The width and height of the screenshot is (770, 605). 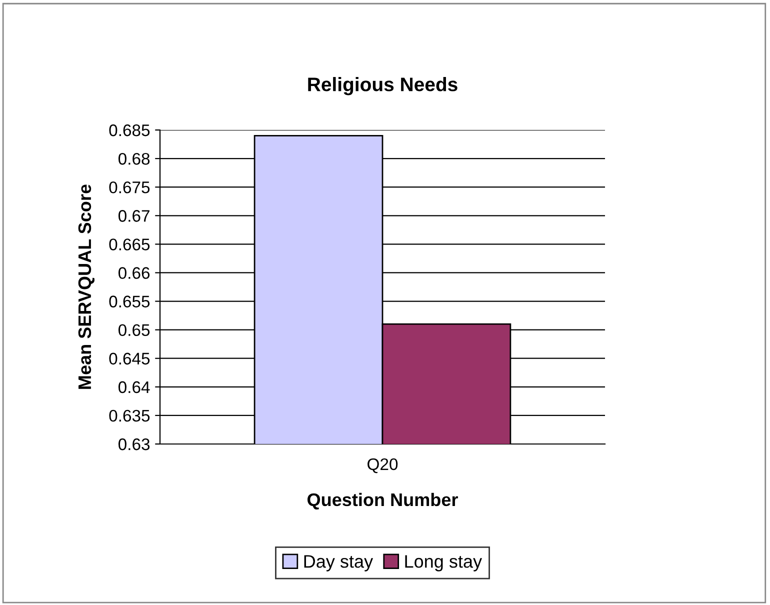 I want to click on y-tick-label: 0.63, so click(x=134, y=444).